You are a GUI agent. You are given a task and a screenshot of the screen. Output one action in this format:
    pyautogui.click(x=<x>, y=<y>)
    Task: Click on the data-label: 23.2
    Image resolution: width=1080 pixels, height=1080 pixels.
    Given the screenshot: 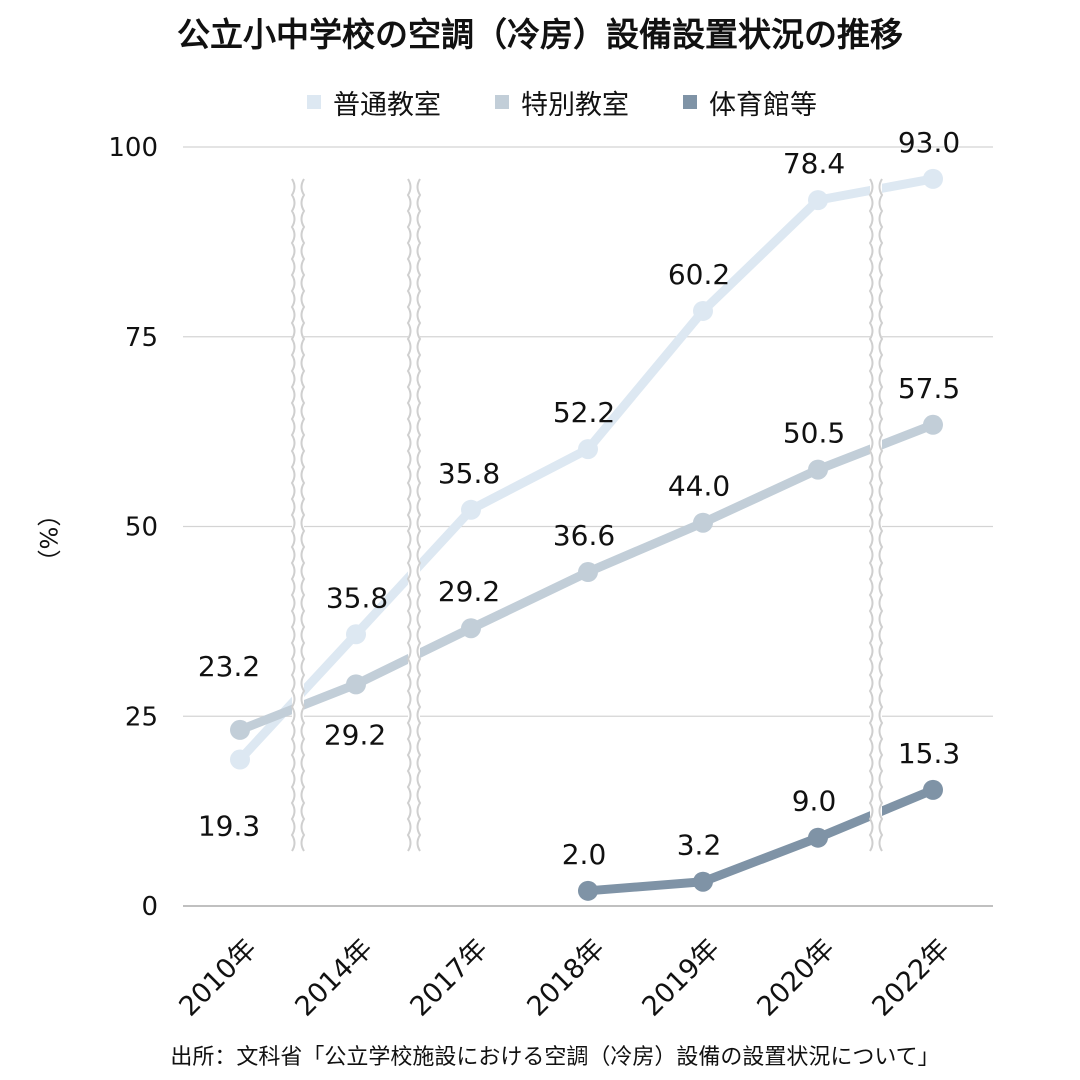 What is the action you would take?
    pyautogui.click(x=229, y=666)
    